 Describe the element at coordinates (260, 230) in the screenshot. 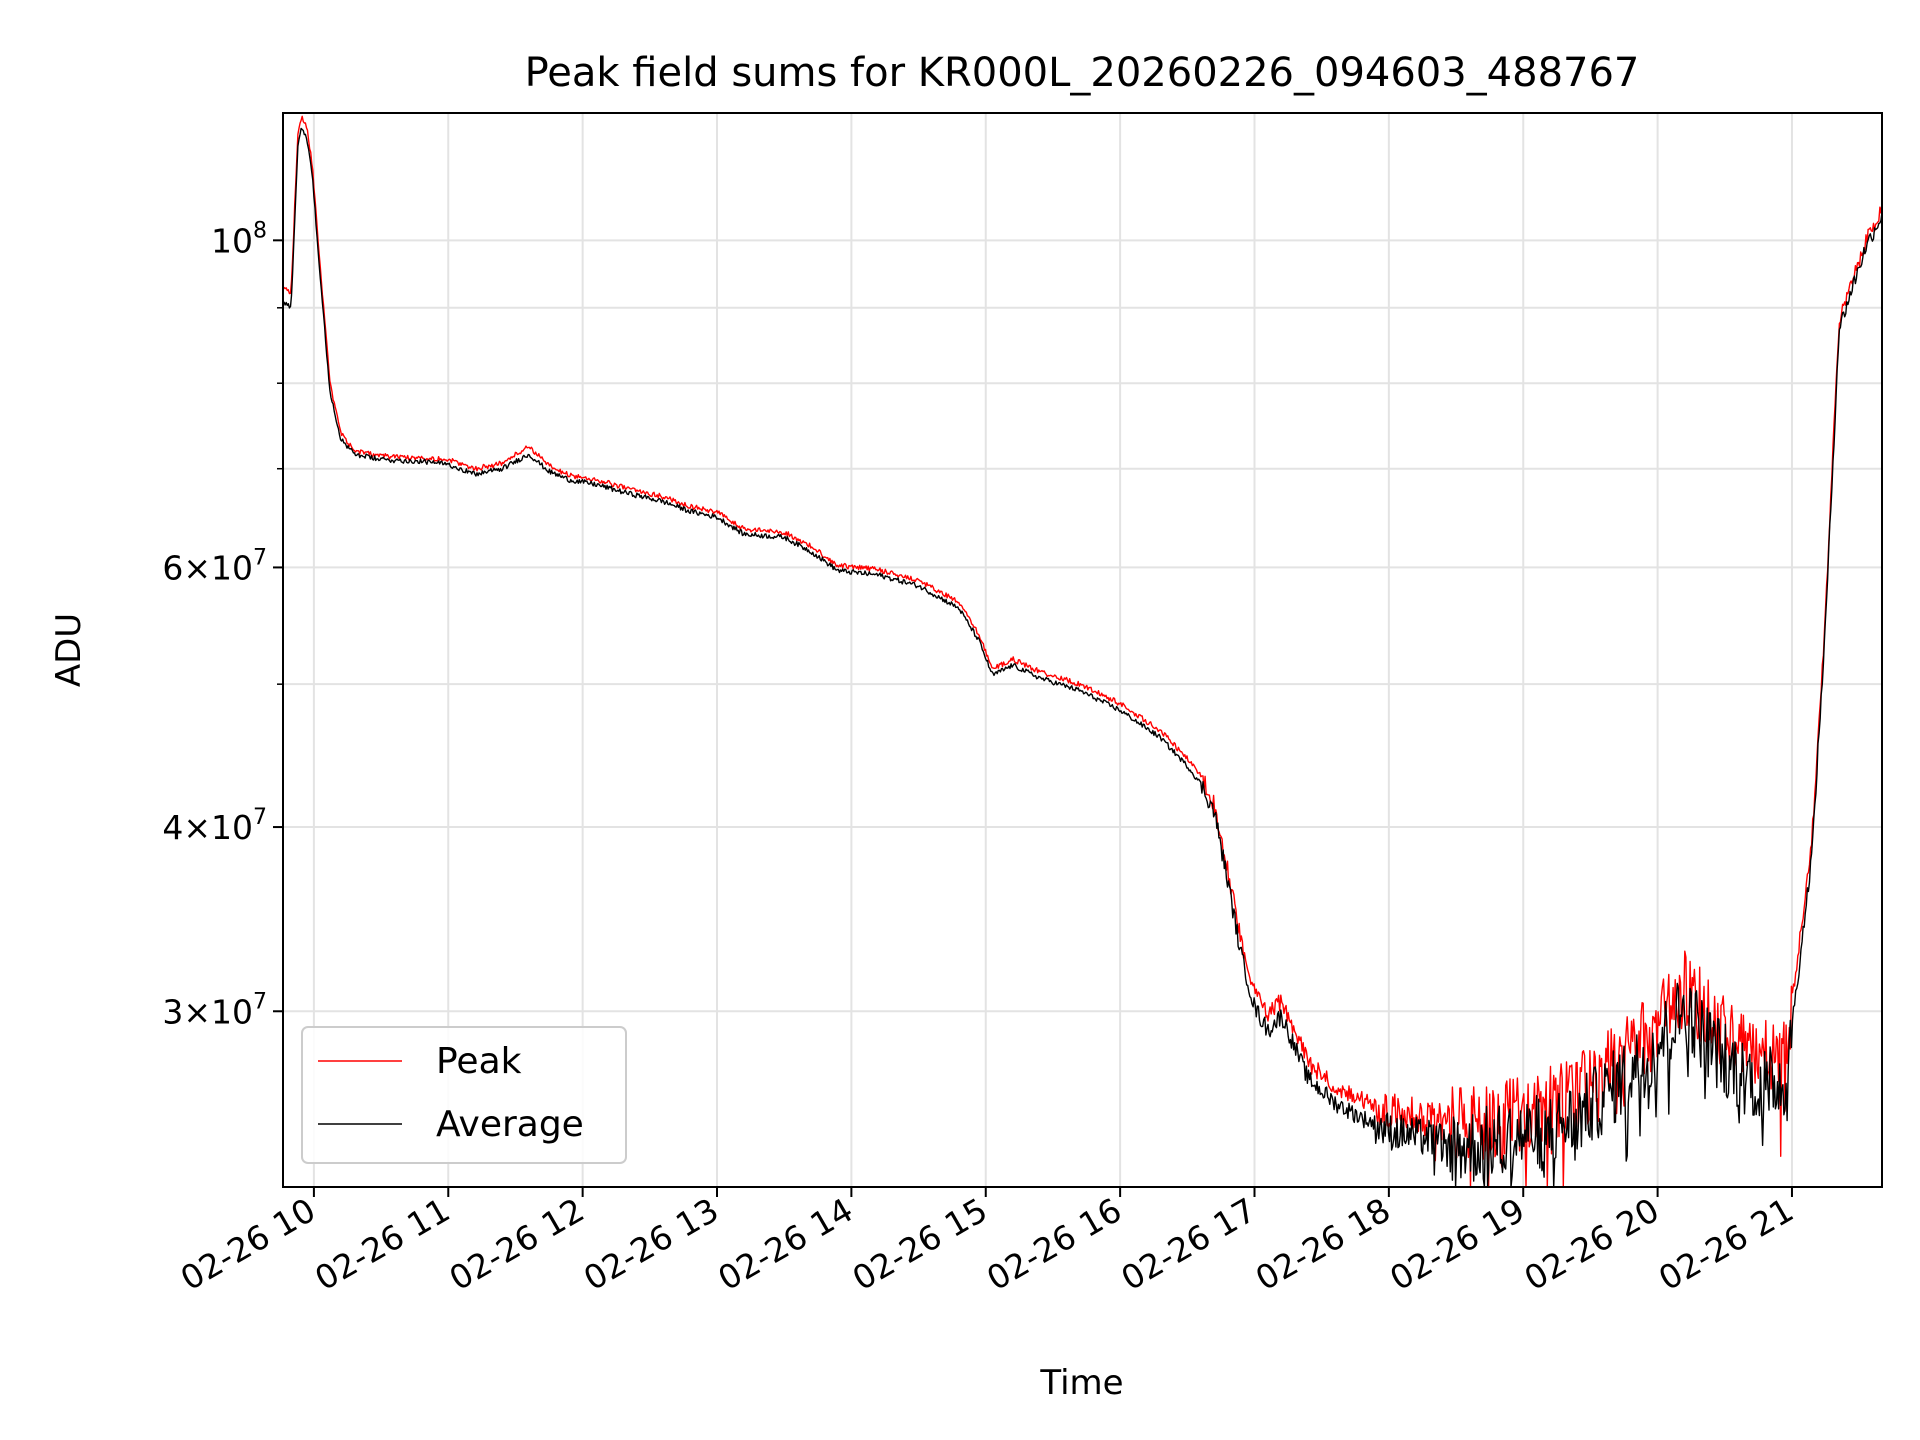

I see `y-tick-exponent: 8` at that location.